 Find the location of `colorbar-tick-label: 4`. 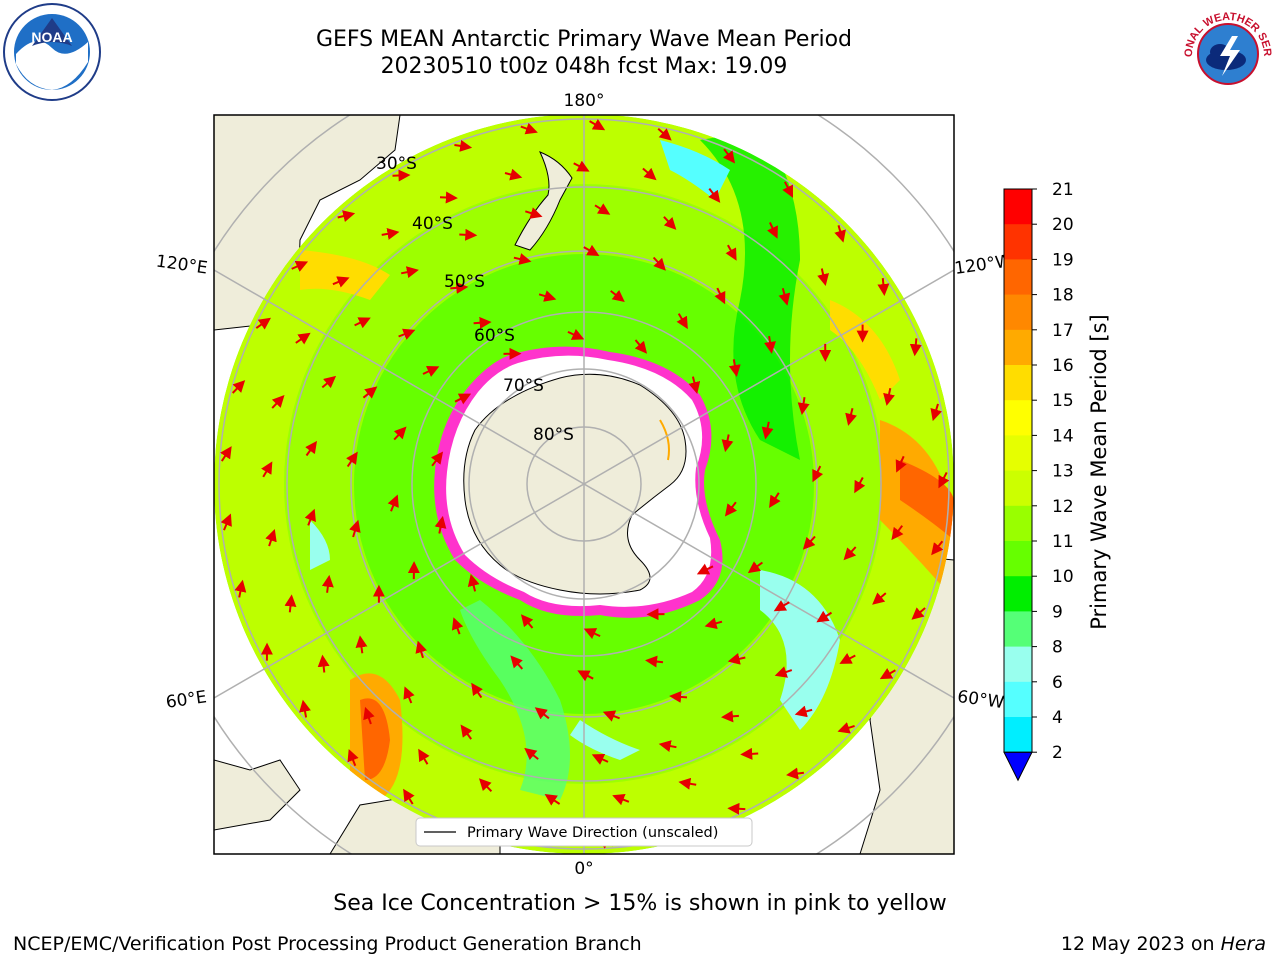

colorbar-tick-label: 4 is located at coordinates (1057, 718).